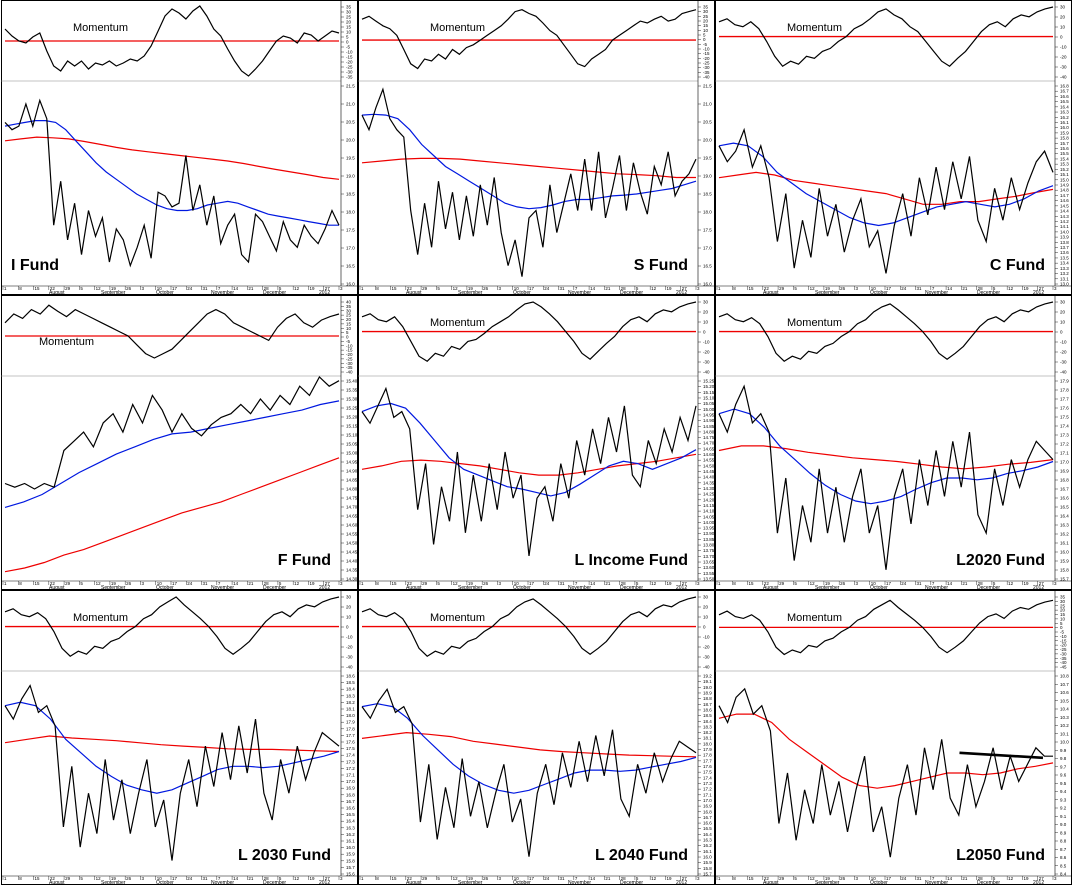 The width and height of the screenshot is (1072, 885). Describe the element at coordinates (1063, 667) in the screenshot. I see `momentum-tick-label: -45` at that location.